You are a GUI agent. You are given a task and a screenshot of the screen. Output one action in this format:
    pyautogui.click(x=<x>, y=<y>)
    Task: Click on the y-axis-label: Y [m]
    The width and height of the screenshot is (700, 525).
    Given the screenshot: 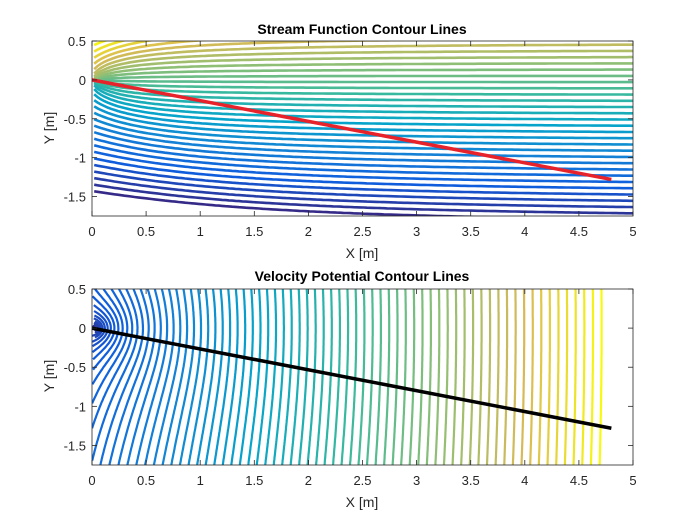 What is the action you would take?
    pyautogui.click(x=49, y=376)
    